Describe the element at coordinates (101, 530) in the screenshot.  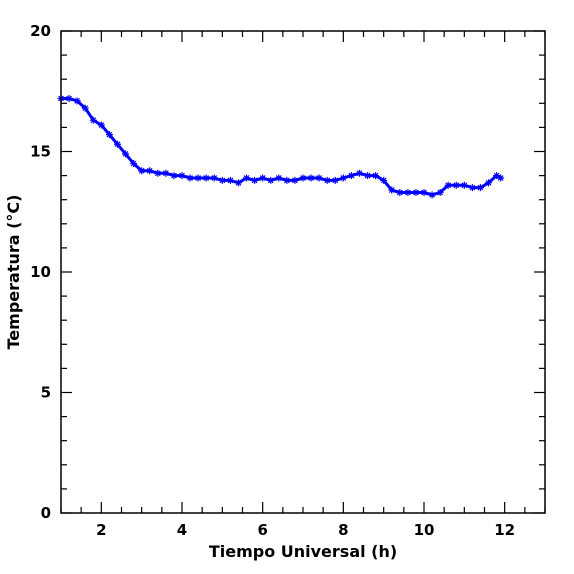
I see `x-tick-label: 2` at that location.